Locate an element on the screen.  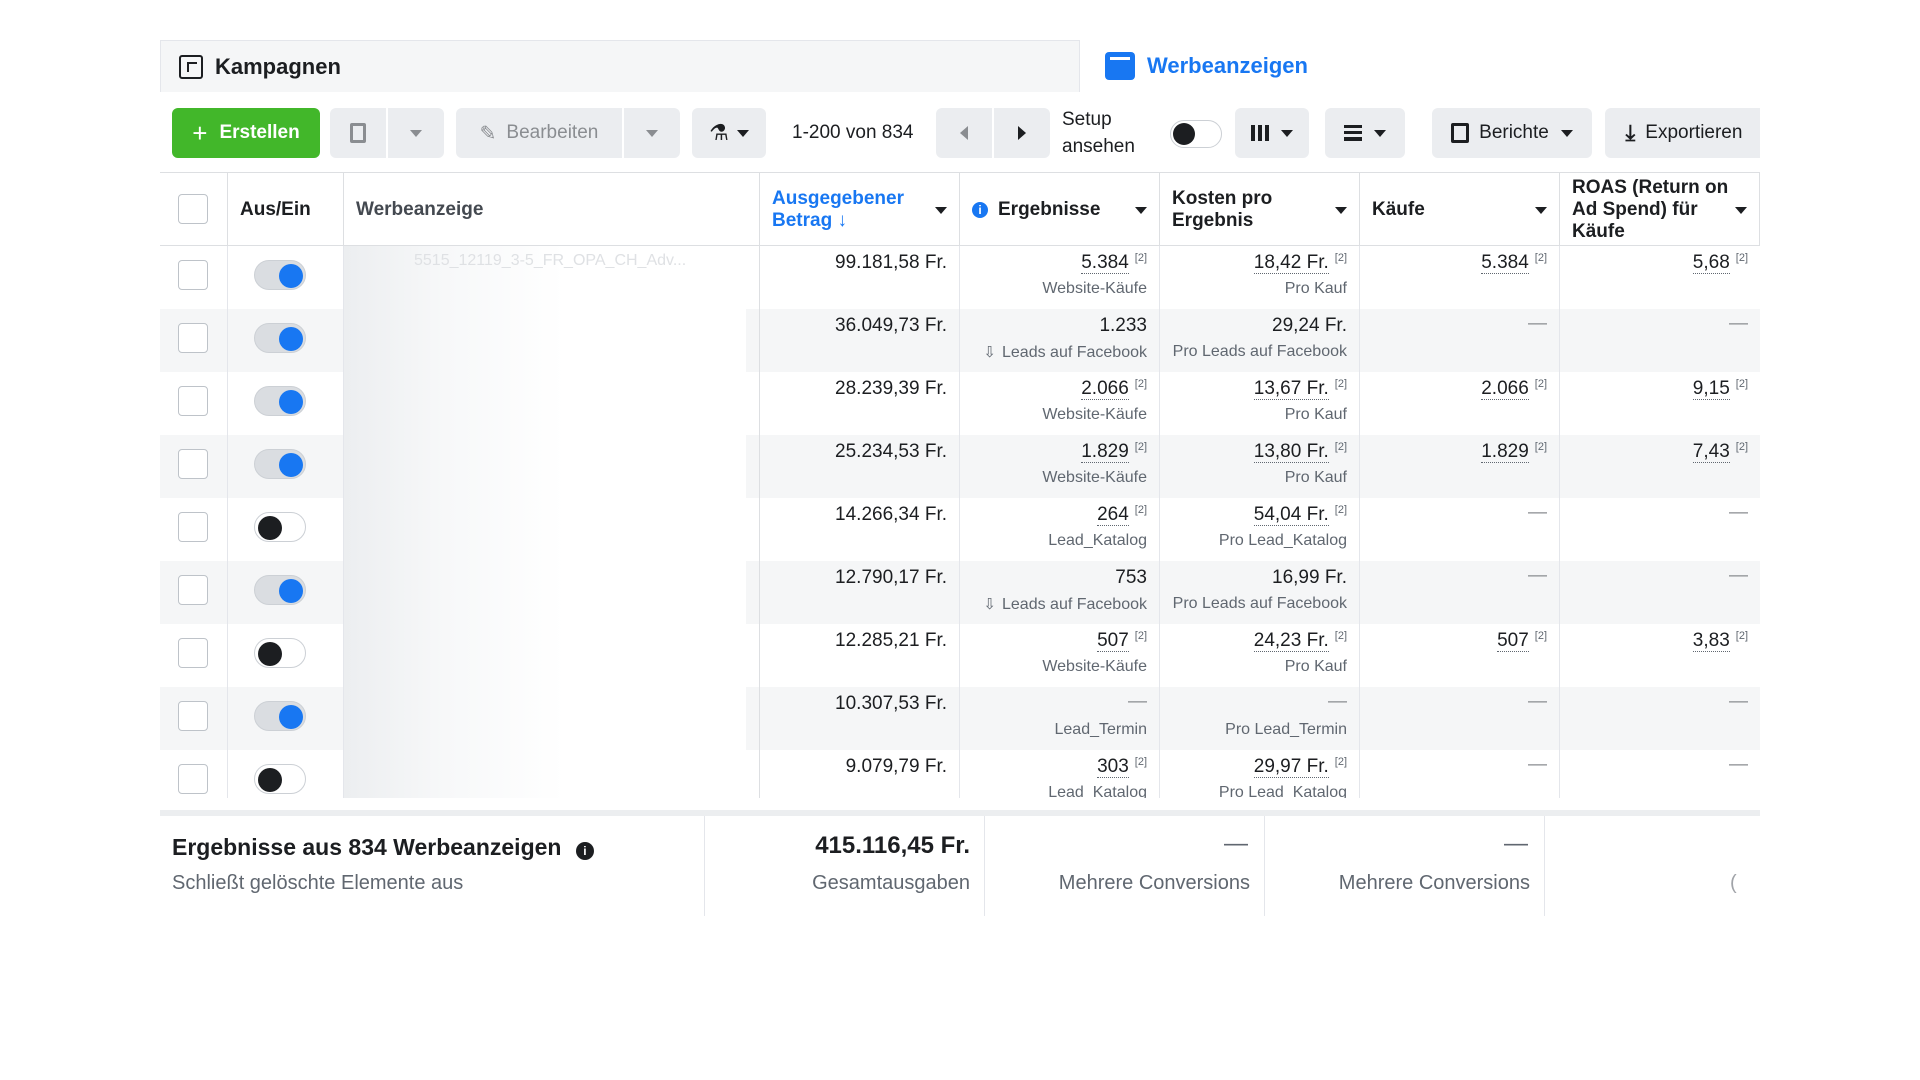
results-value: 5.384 [2] is located at coordinates (1114, 263).